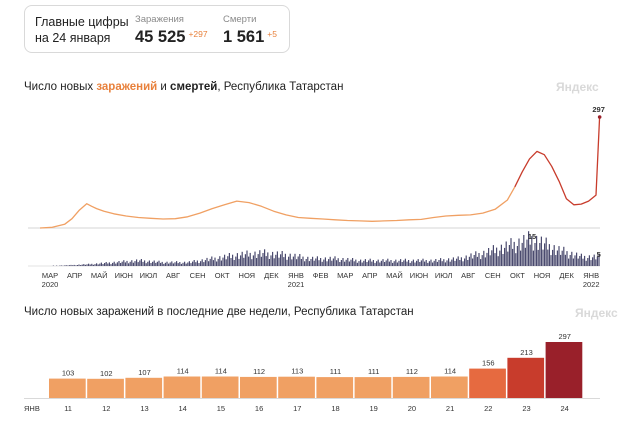 This screenshot has height=422, width=633. I want to click on summary-heading-line1: Главные цифры, so click(82, 22).